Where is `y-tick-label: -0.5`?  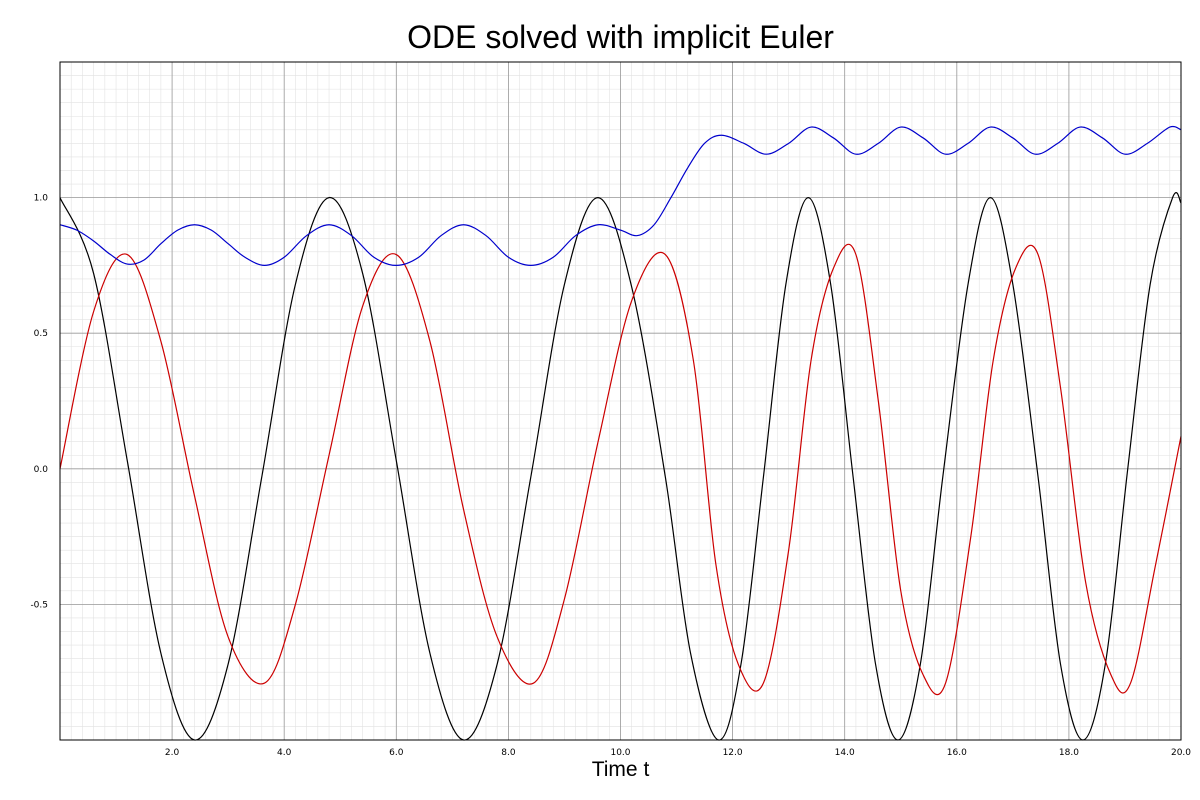
y-tick-label: -0.5 is located at coordinates (39, 605).